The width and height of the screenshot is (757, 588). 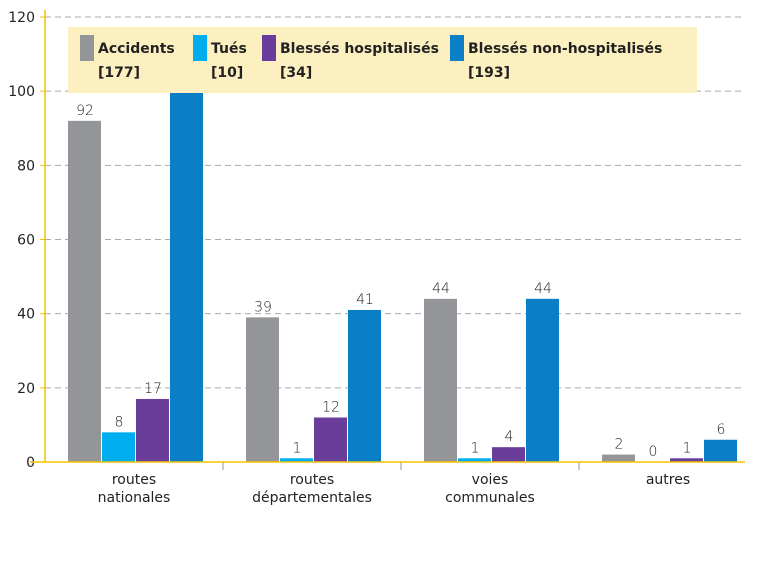 What do you see at coordinates (26, 315) in the screenshot?
I see `y-tick-label: 40` at bounding box center [26, 315].